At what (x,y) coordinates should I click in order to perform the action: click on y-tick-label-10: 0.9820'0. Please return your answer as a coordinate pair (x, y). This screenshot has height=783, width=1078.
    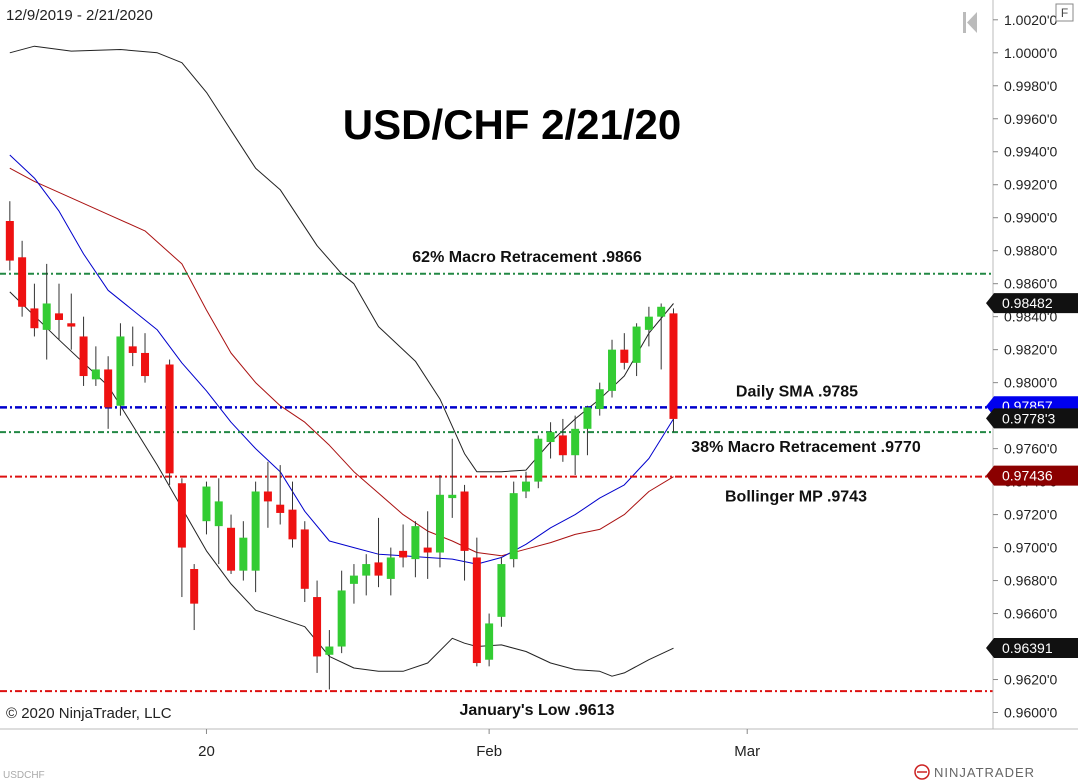
    Looking at the image, I should click on (1030, 350).